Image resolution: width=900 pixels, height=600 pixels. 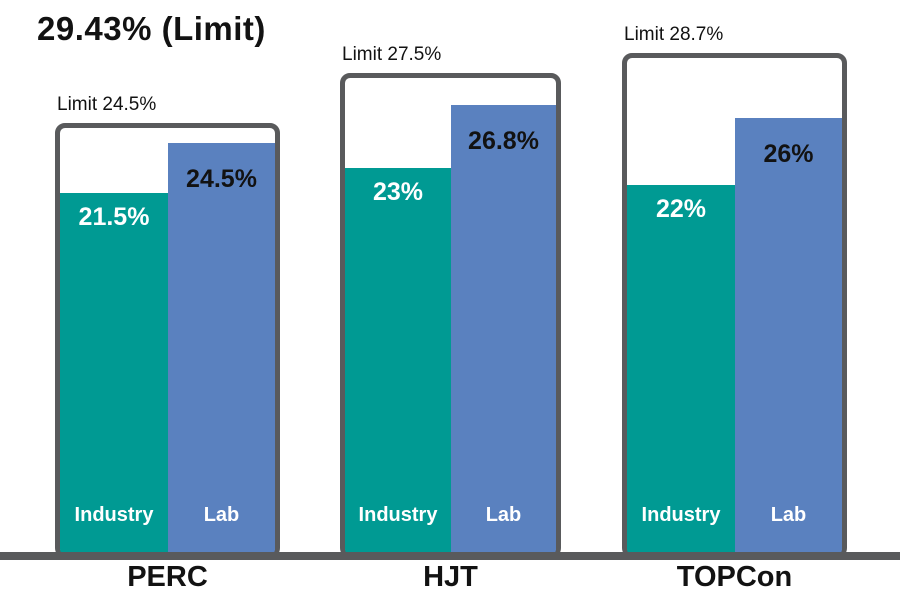 What do you see at coordinates (450, 577) in the screenshot?
I see `category-label: HJT` at bounding box center [450, 577].